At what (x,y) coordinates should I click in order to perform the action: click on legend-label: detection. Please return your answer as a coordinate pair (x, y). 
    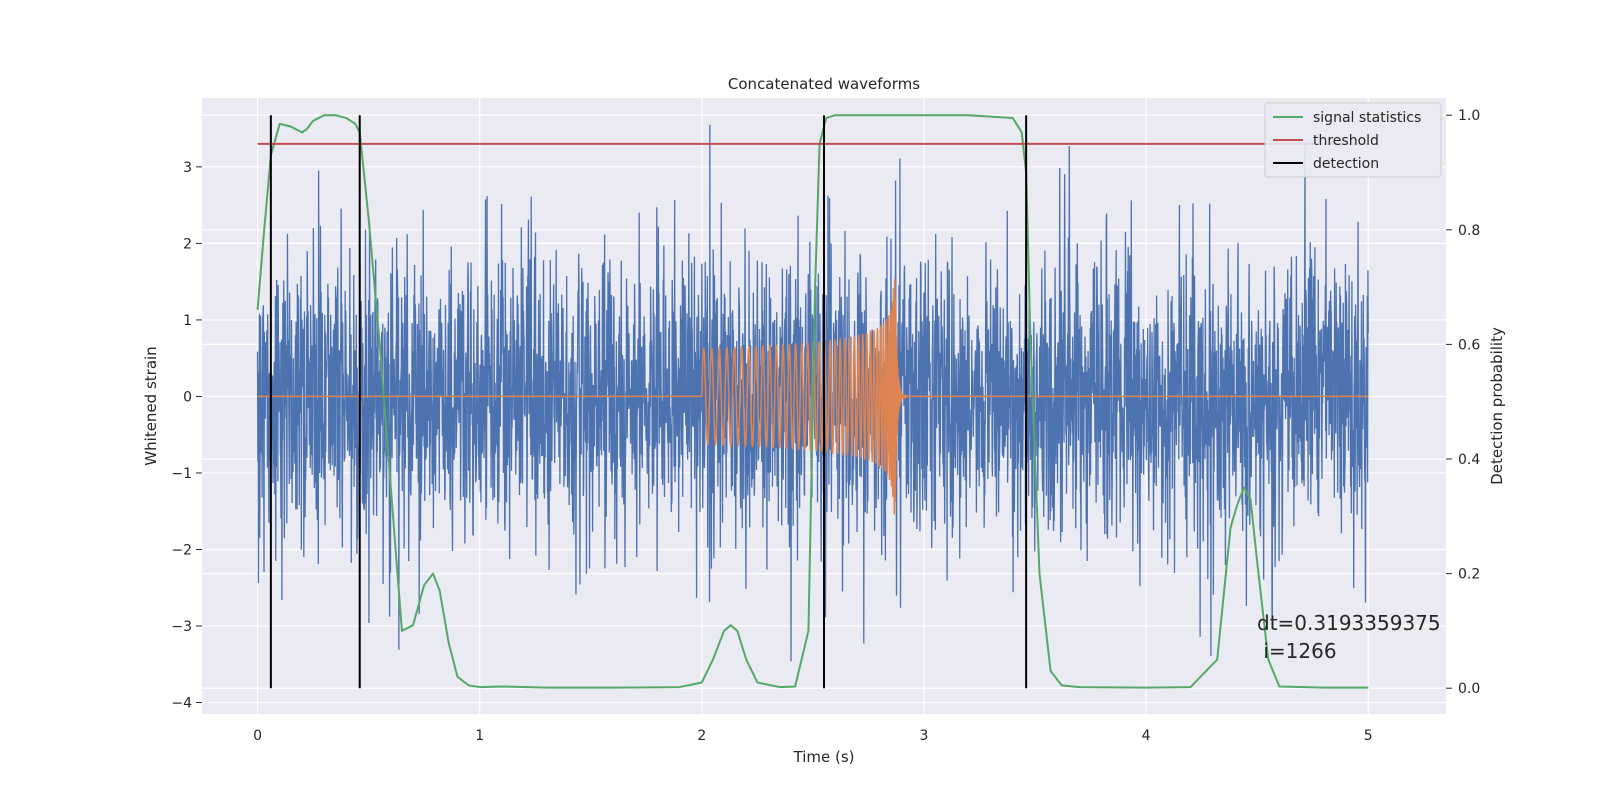
    Looking at the image, I should click on (1346, 164).